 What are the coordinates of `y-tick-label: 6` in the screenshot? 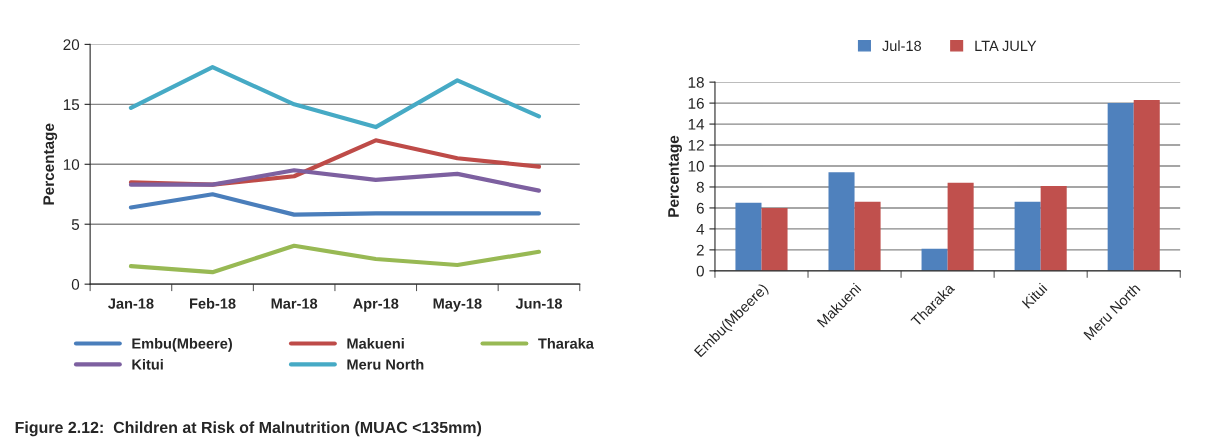 It's located at (700, 208).